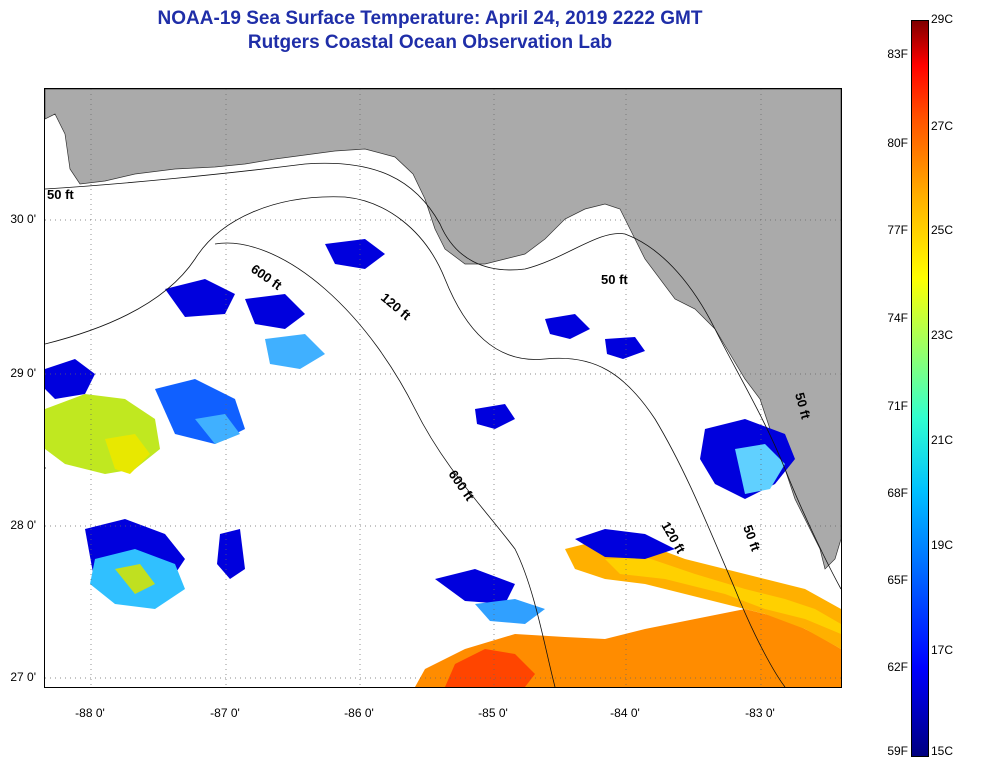 This screenshot has height=770, width=992. Describe the element at coordinates (942, 230) in the screenshot. I see `celsius-tick: 25C` at that location.